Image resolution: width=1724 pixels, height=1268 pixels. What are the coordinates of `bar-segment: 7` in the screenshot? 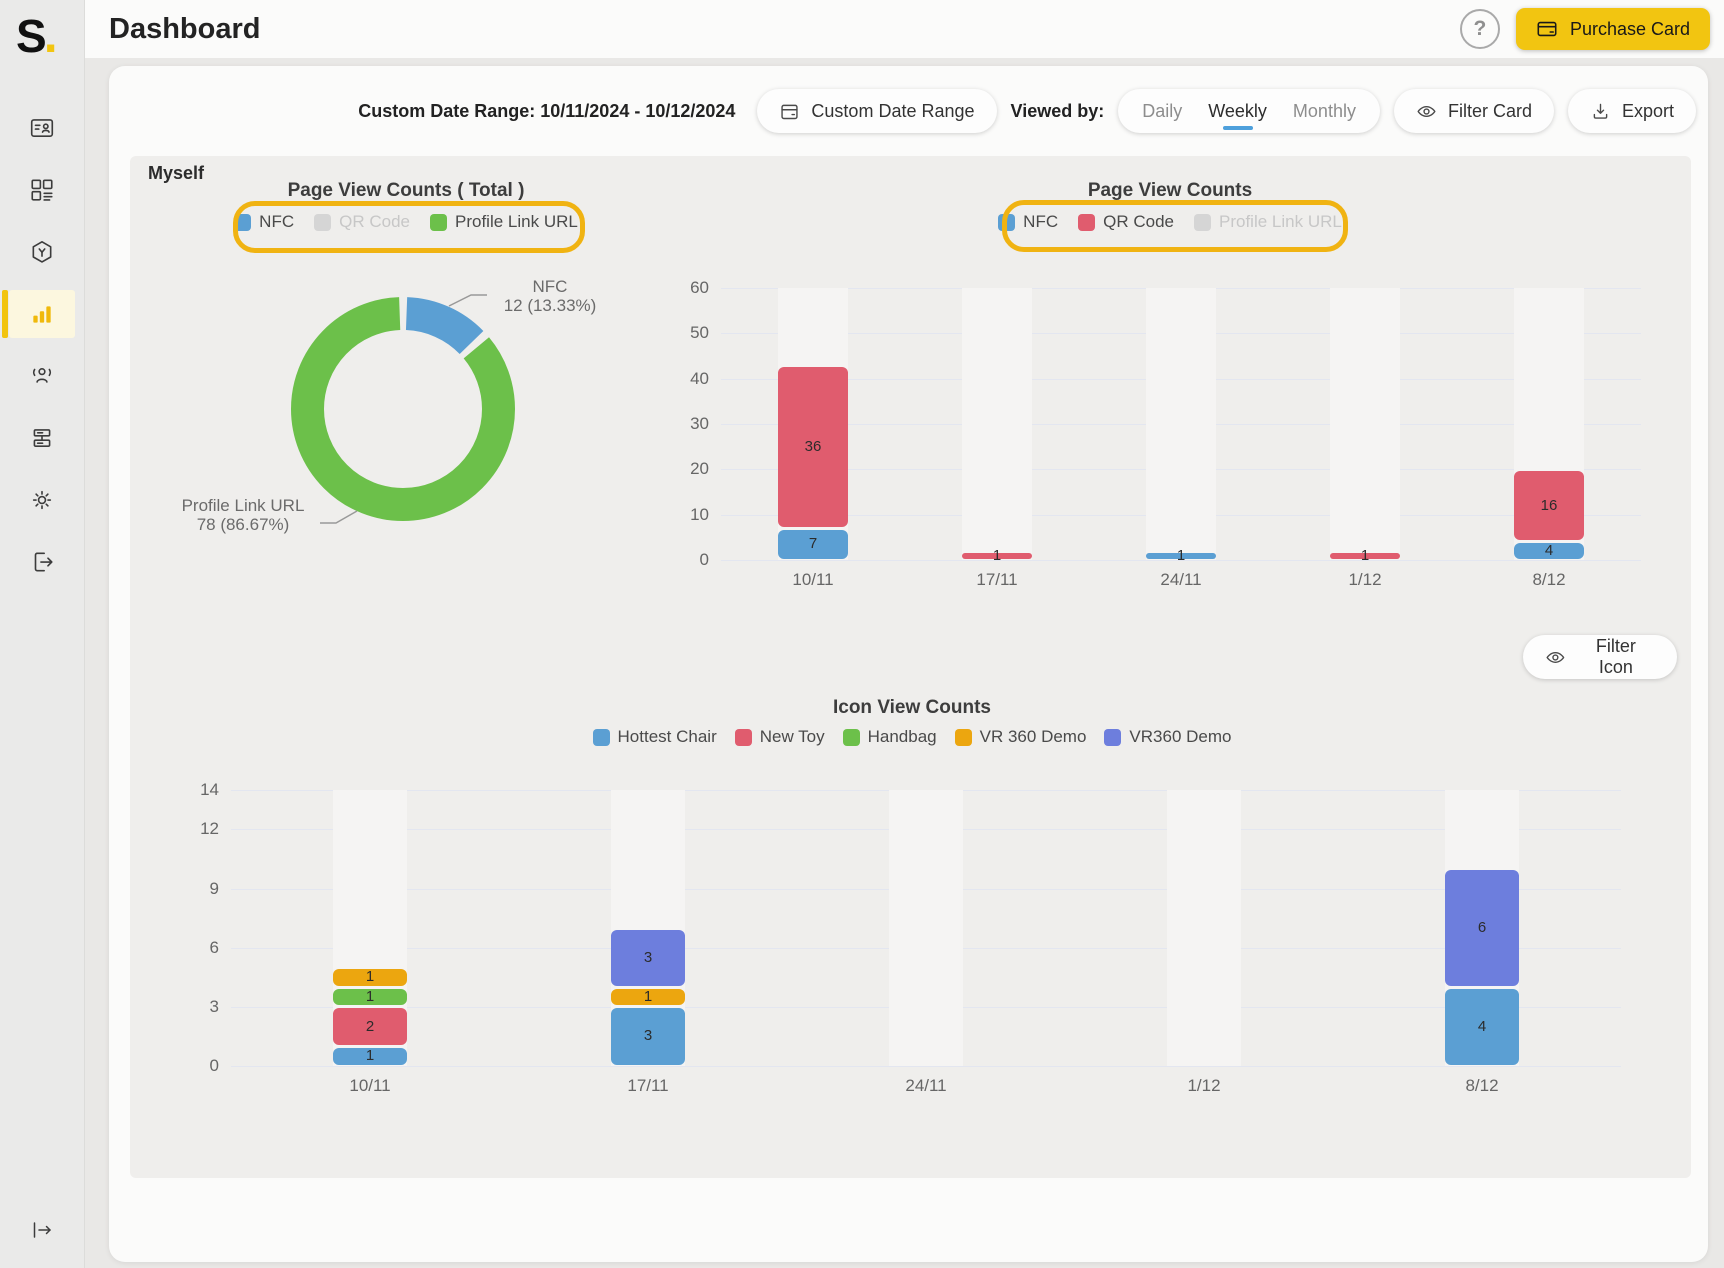 It's located at (813, 544).